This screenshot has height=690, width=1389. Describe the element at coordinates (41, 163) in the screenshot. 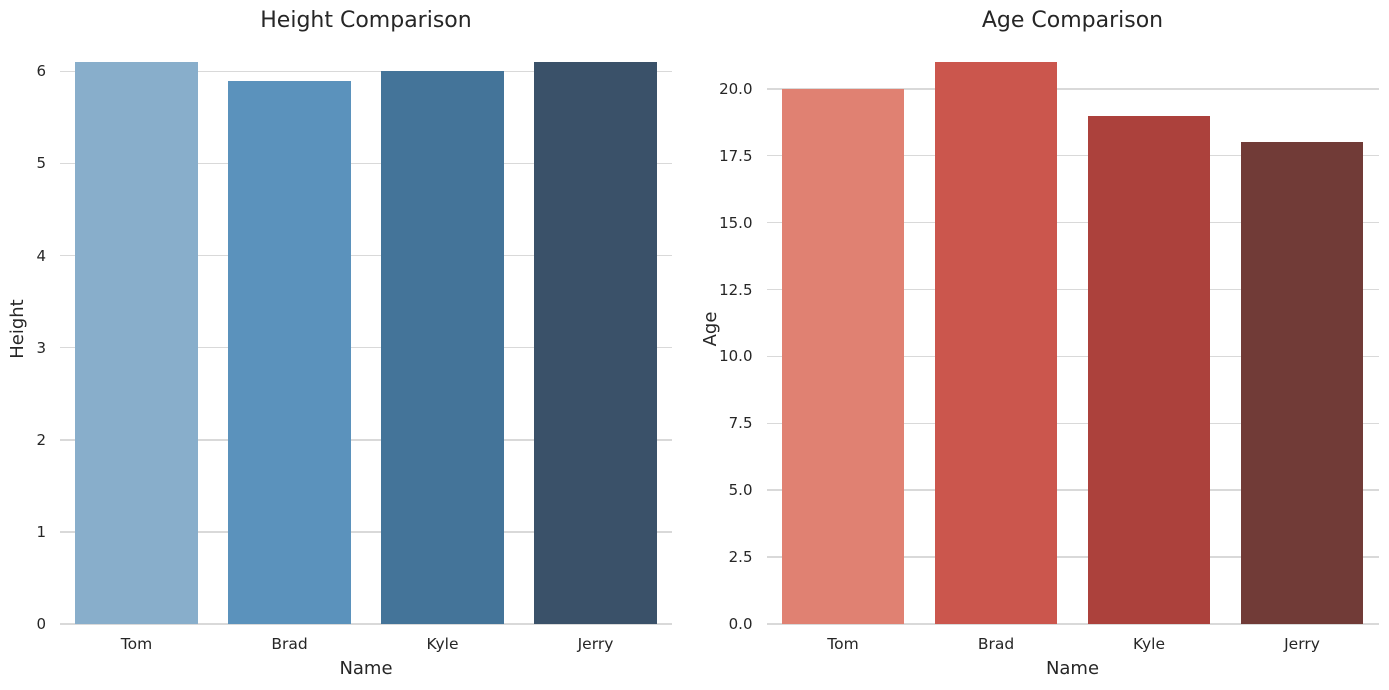

I see `y-tick-label: 5` at that location.